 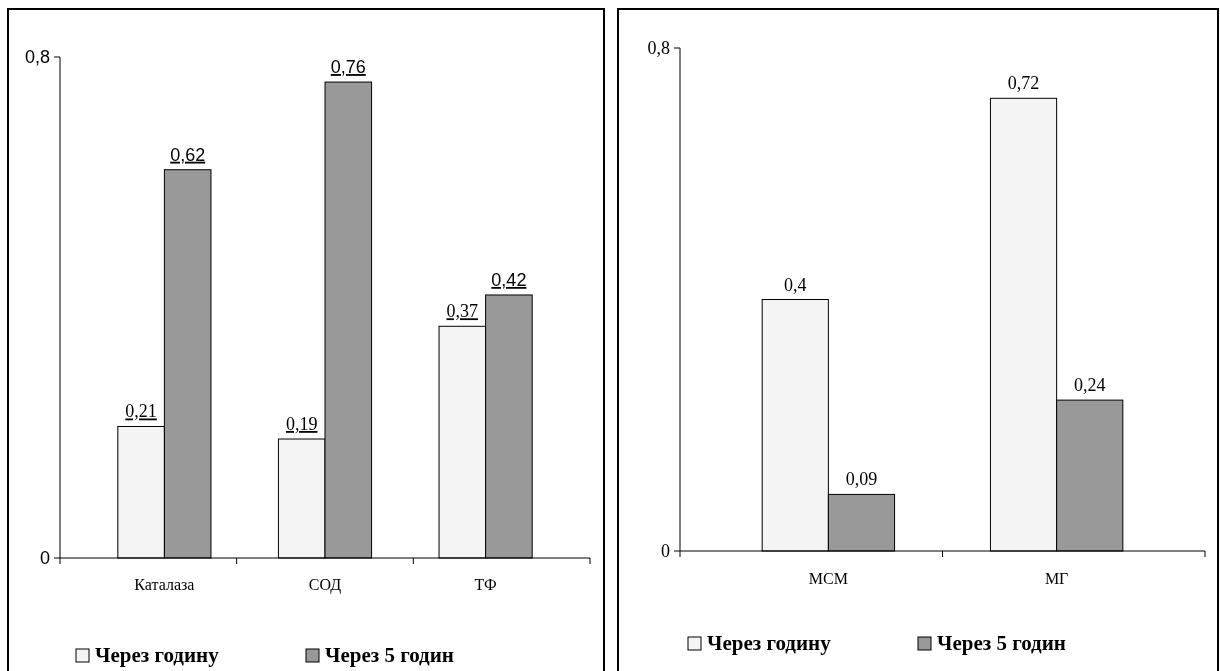 I want to click on data-label: 0,19, so click(x=301, y=424).